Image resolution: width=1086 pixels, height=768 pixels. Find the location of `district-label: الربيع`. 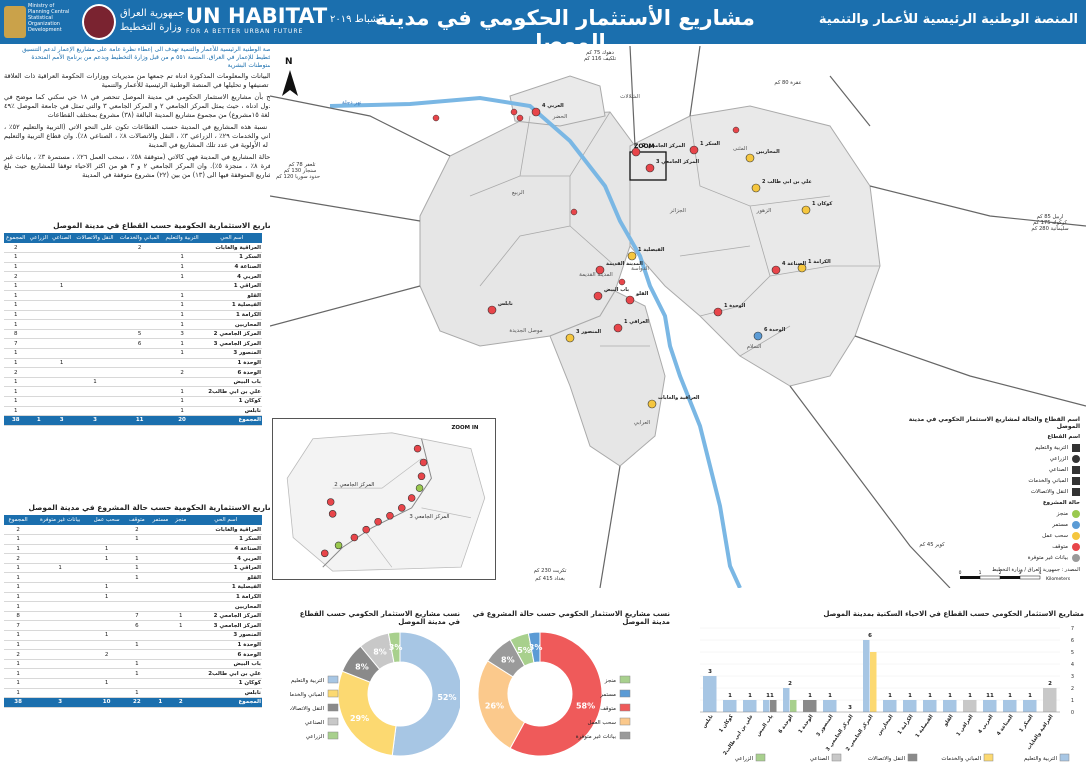

district-label: الربيع is located at coordinates (518, 193).